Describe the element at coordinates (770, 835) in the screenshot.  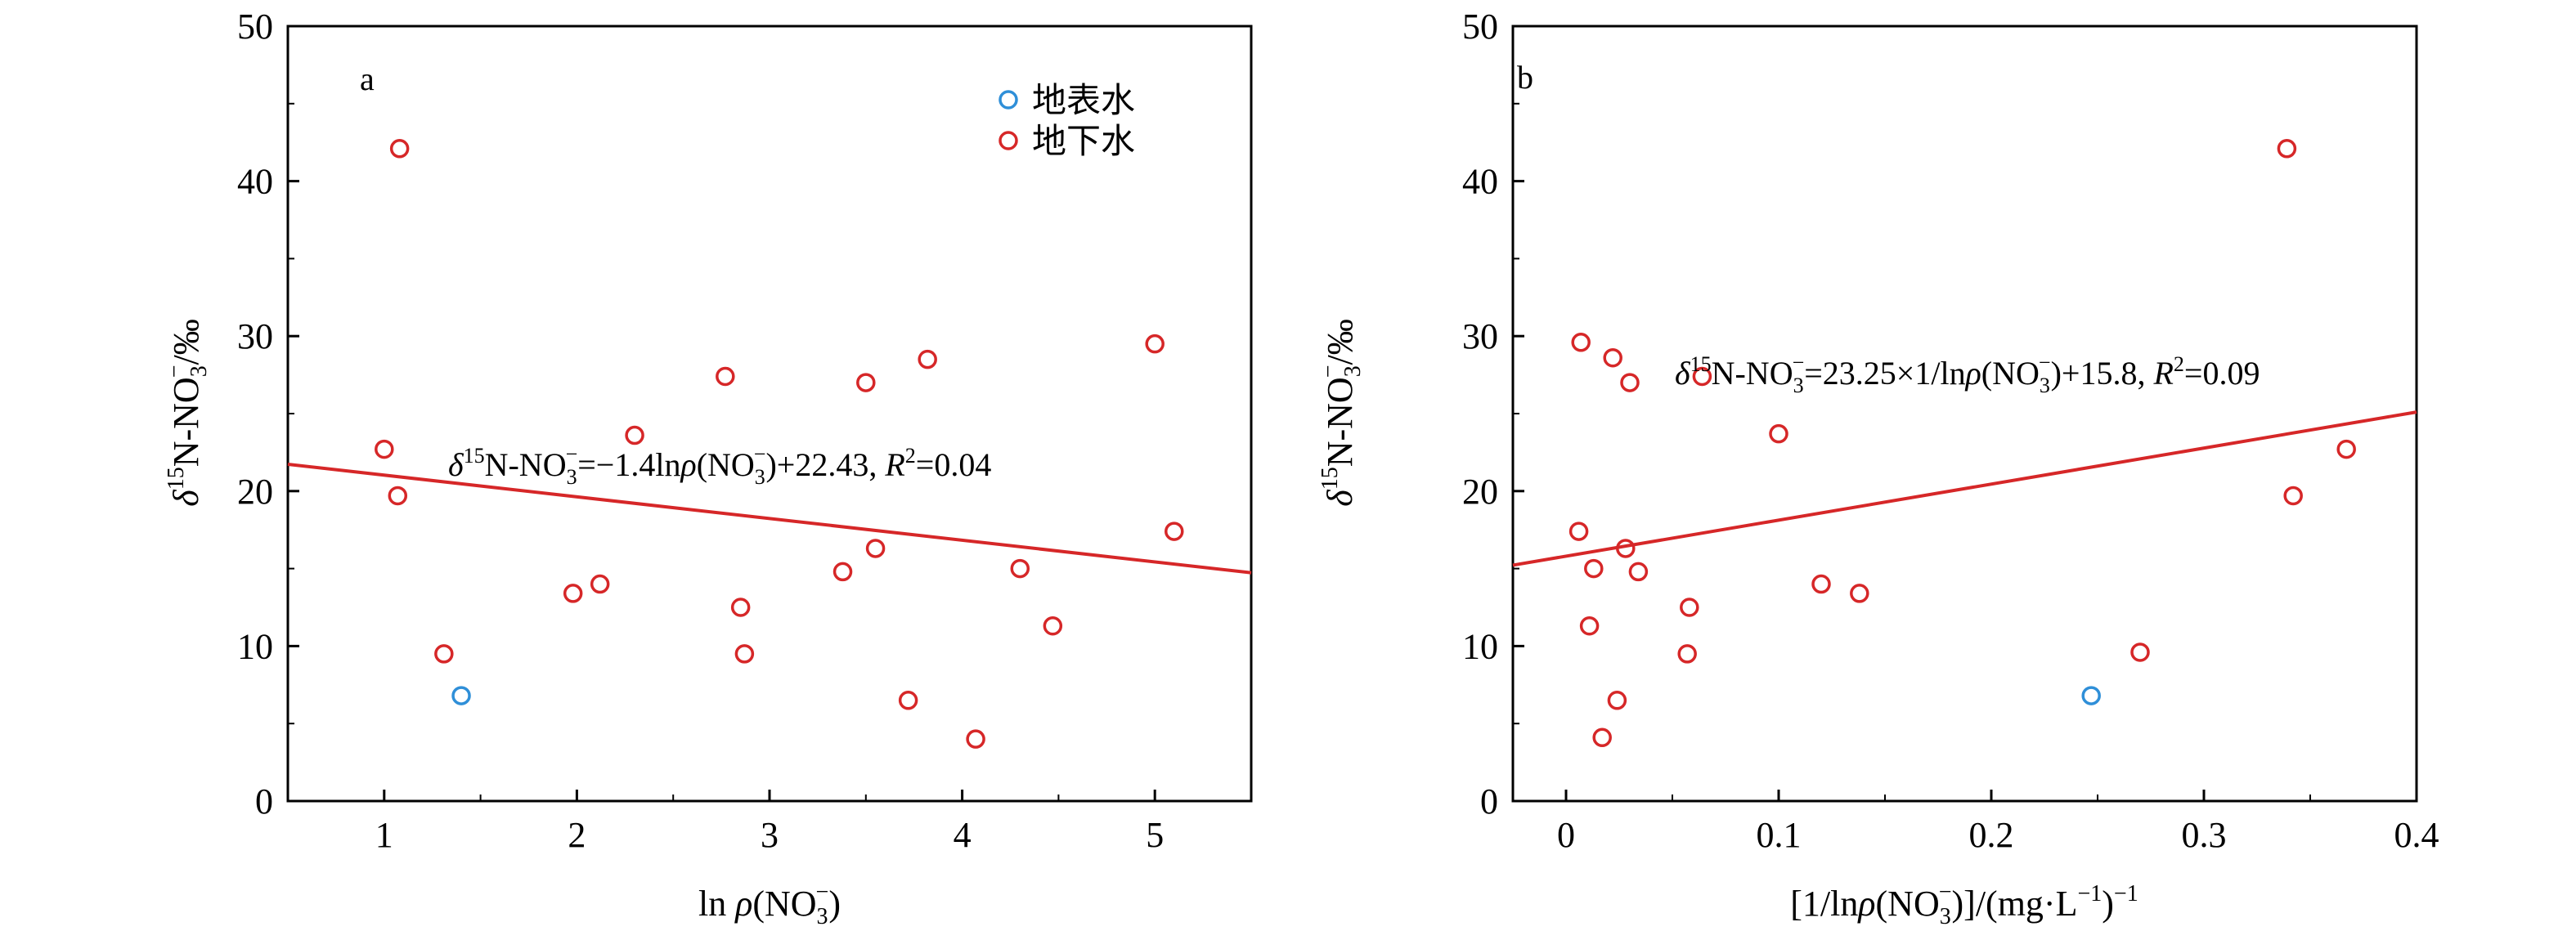
I see `x-tick-label: 3` at that location.